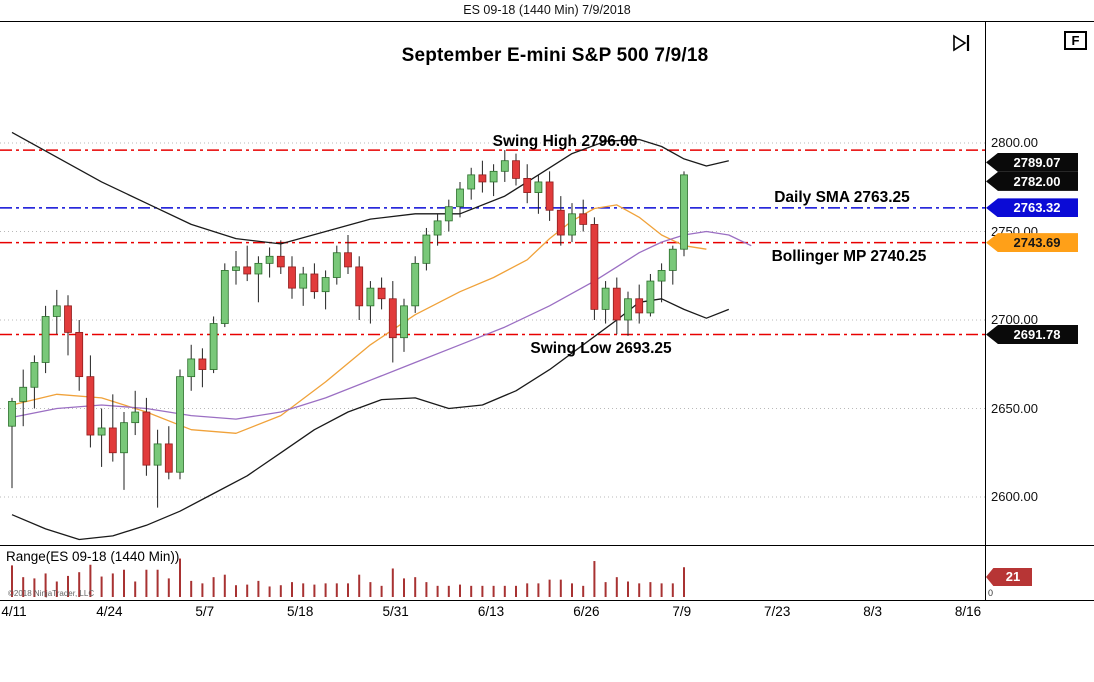  What do you see at coordinates (962, 43) in the screenshot?
I see `go-to-last-bar-icon` at bounding box center [962, 43].